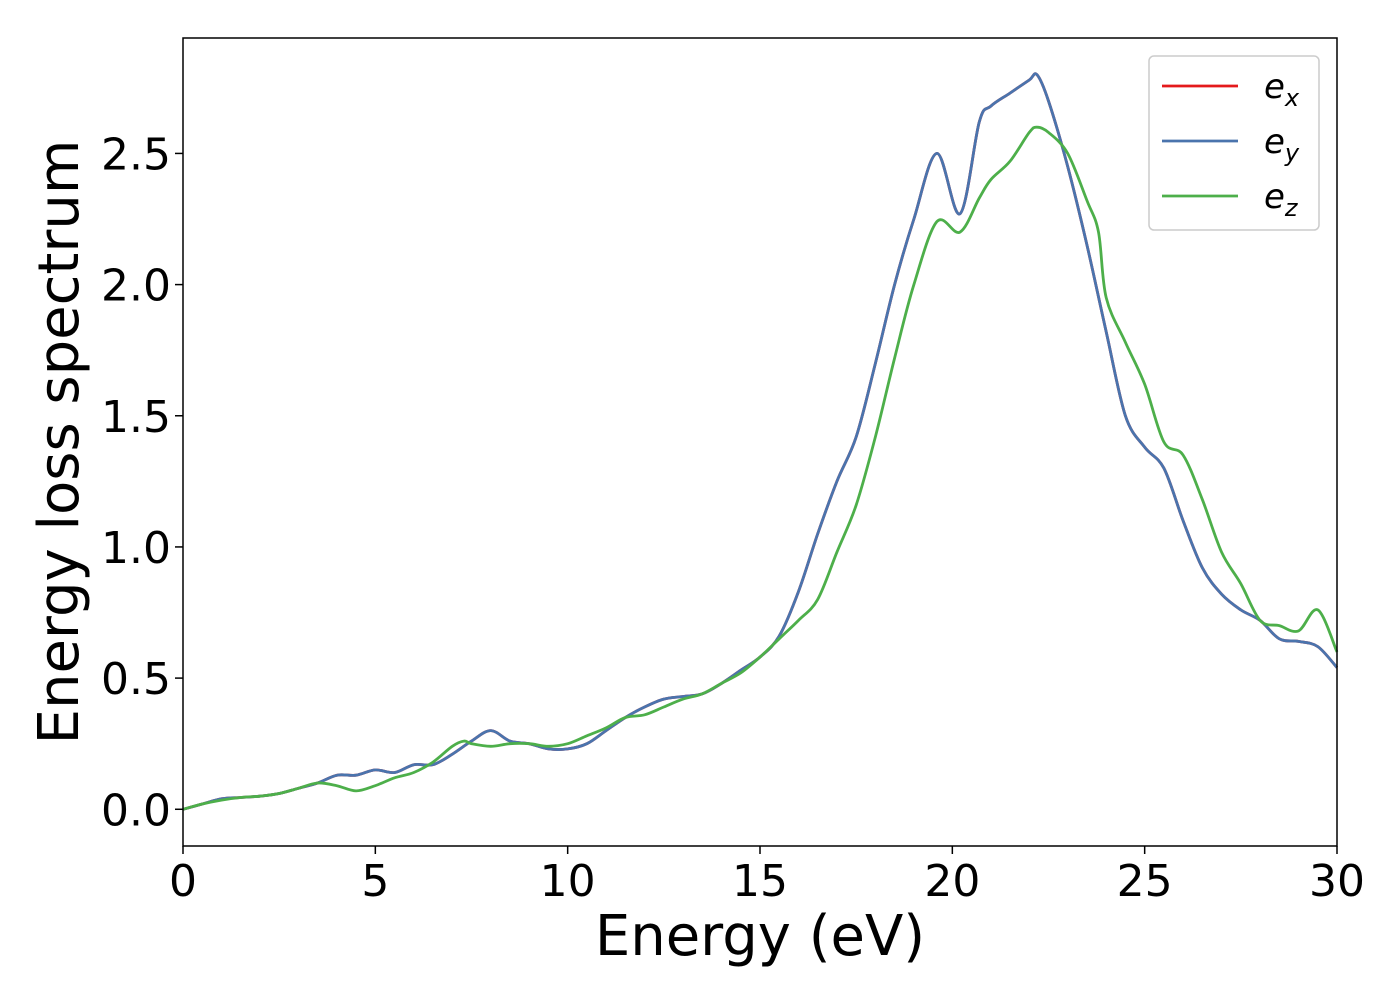 The width and height of the screenshot is (1400, 1000). I want to click on legend-label-z: ez, so click(1281, 199).